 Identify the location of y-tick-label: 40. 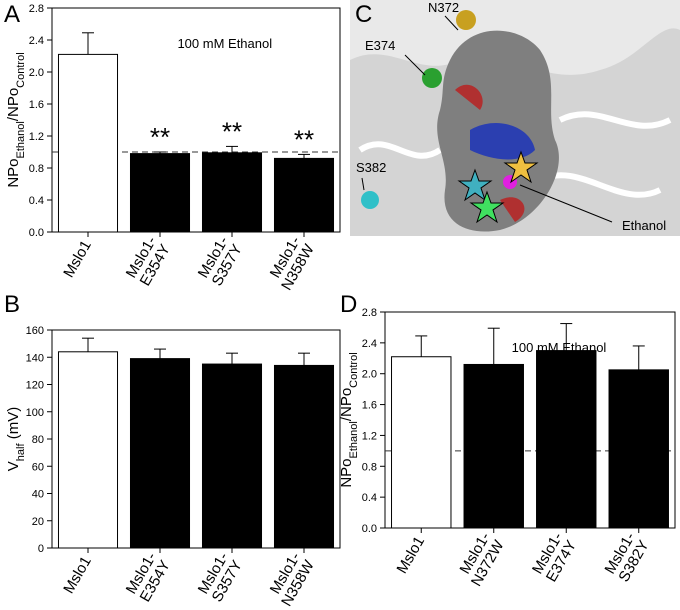
(38, 495).